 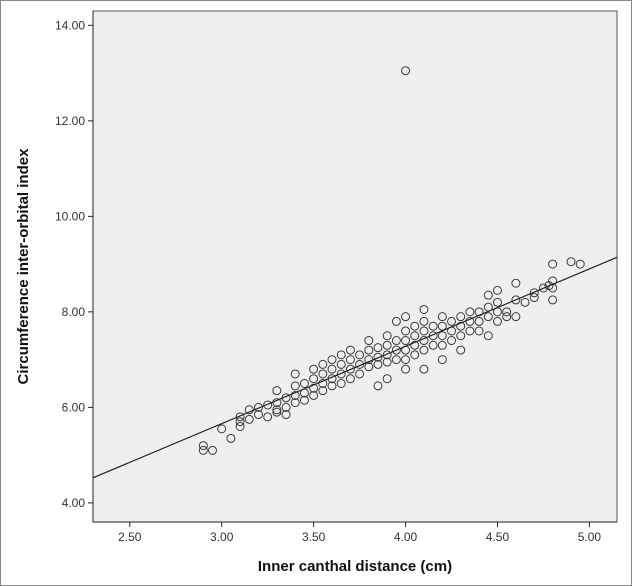 What do you see at coordinates (498, 537) in the screenshot?
I see `x-tick-label: 4.50` at bounding box center [498, 537].